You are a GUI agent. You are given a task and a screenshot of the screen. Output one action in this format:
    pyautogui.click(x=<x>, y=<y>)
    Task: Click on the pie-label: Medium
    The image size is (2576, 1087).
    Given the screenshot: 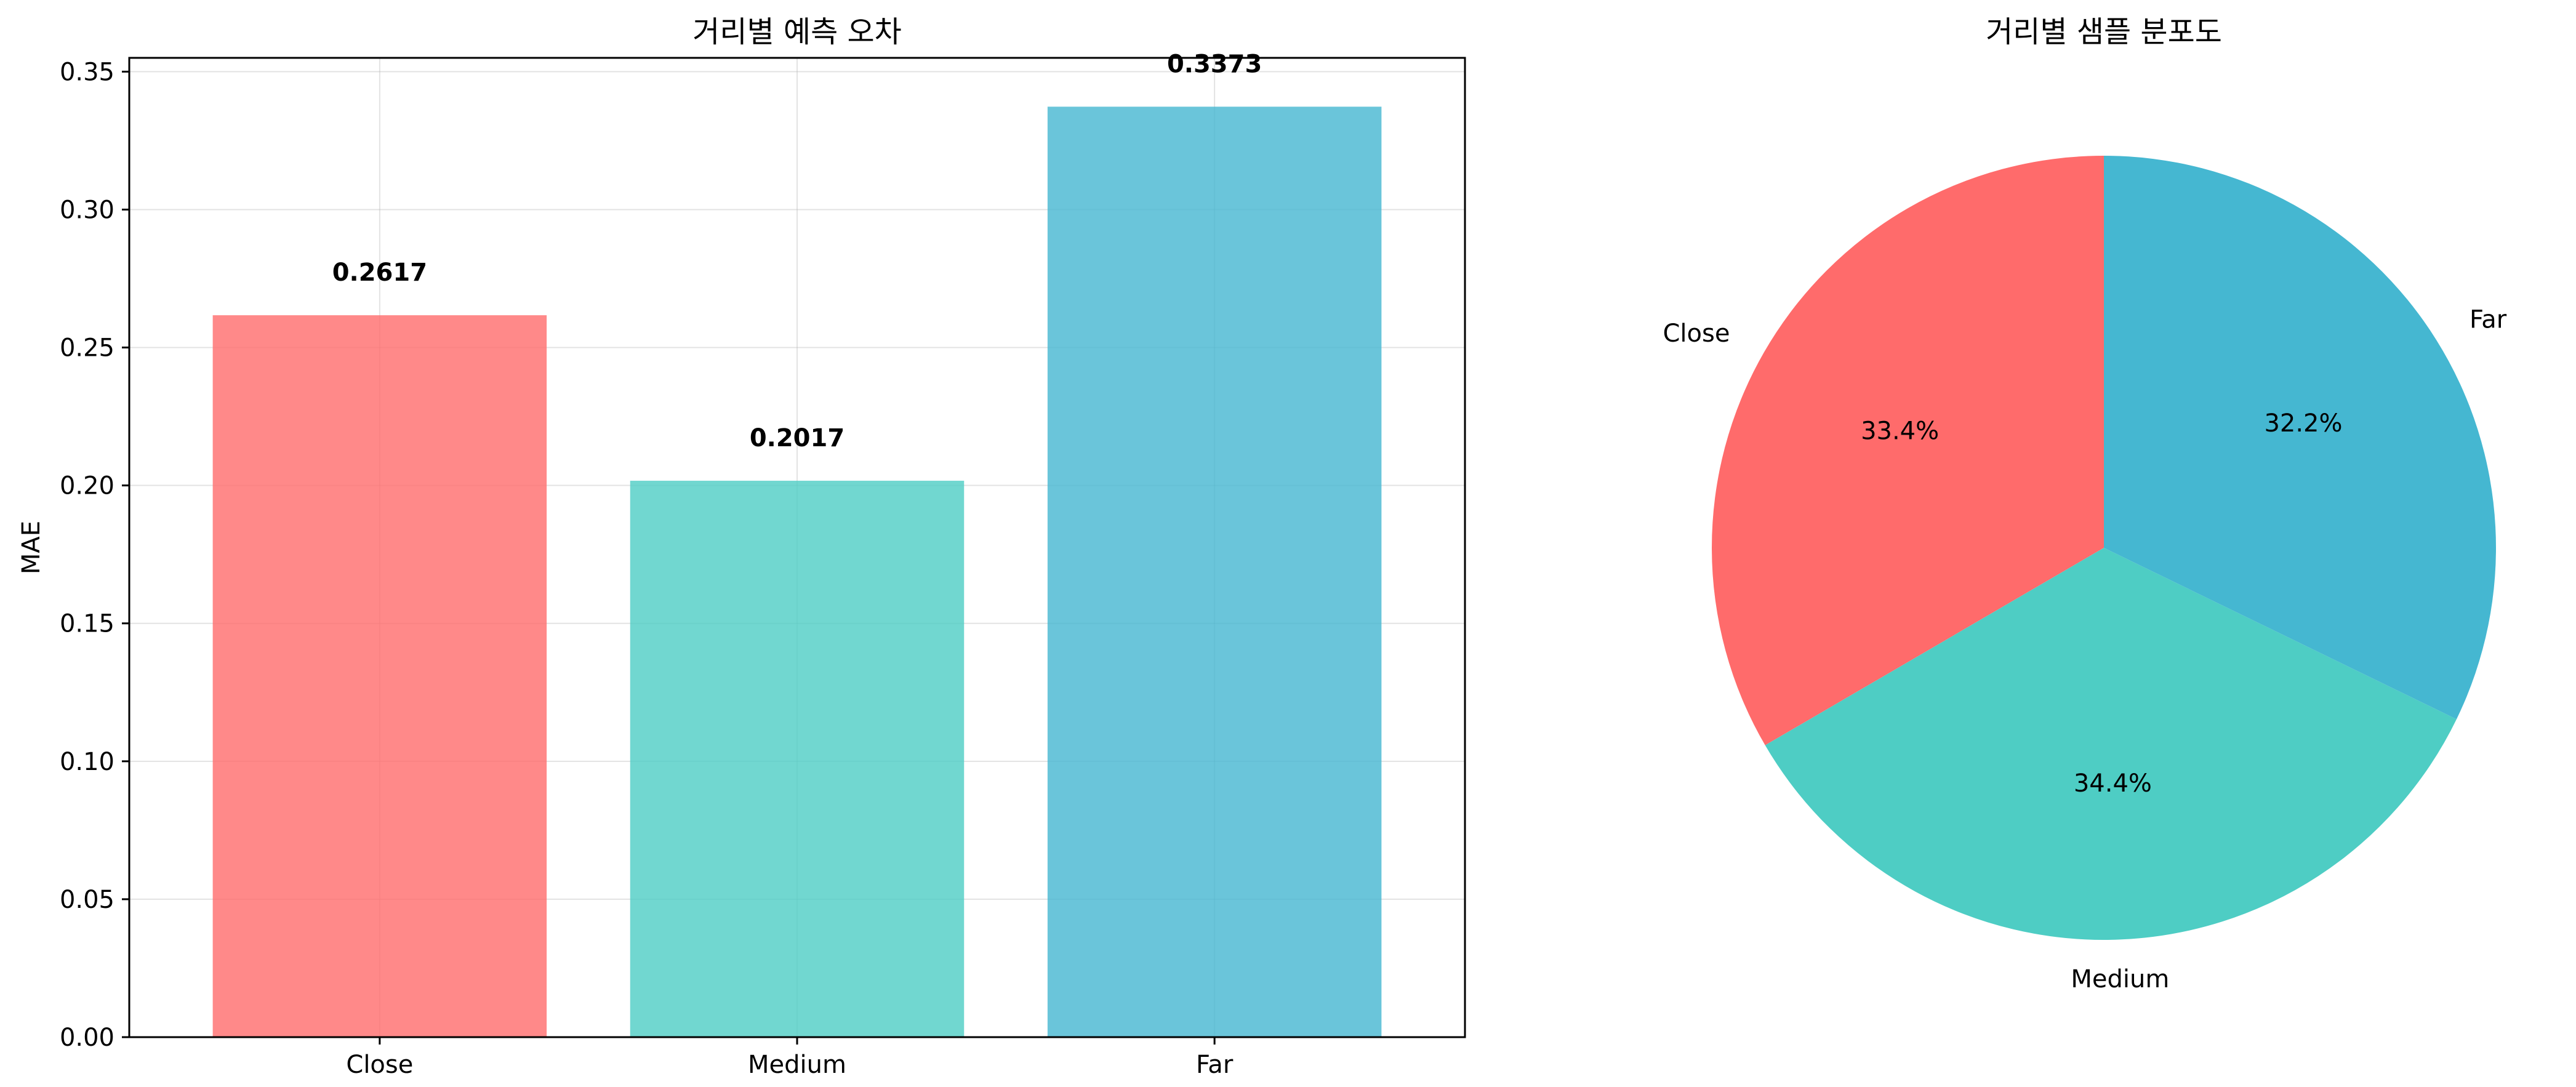 What is the action you would take?
    pyautogui.click(x=2120, y=979)
    